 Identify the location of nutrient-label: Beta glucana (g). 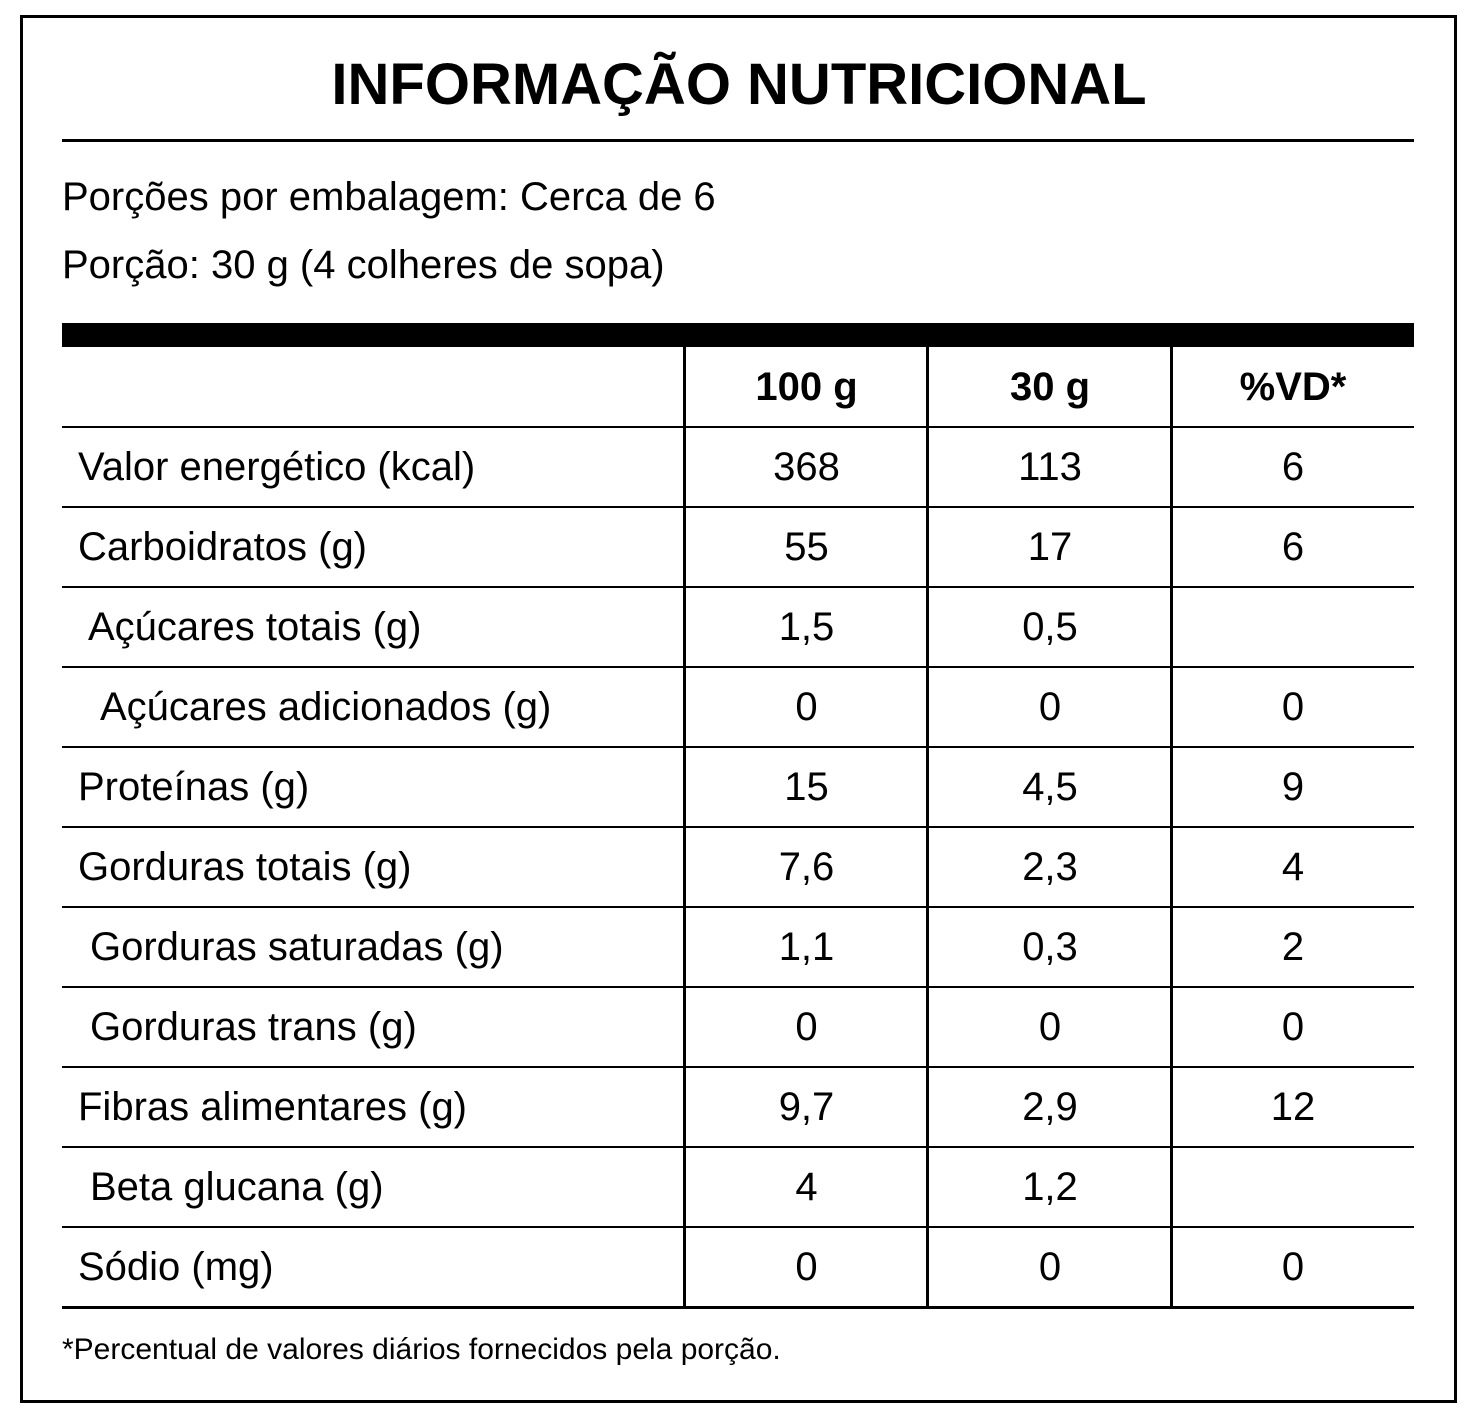
(237, 1186).